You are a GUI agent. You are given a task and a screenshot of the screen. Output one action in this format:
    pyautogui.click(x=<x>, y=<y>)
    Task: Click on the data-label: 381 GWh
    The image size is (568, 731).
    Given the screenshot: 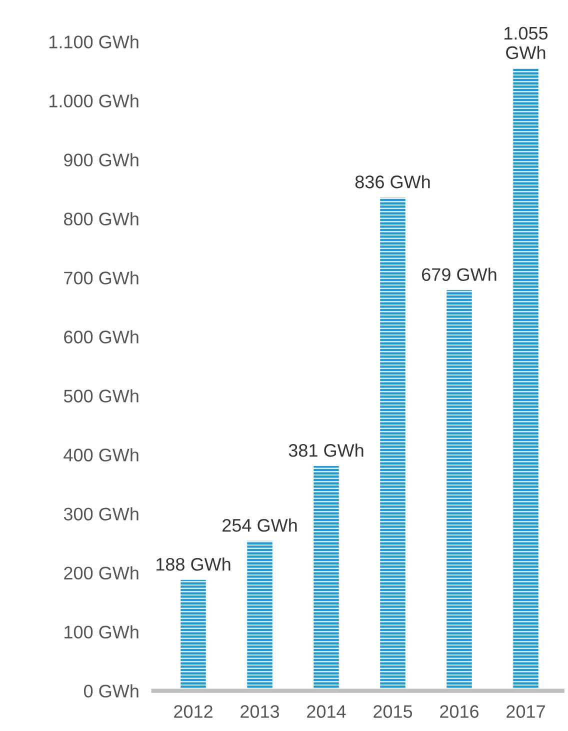 What is the action you would take?
    pyautogui.click(x=326, y=450)
    